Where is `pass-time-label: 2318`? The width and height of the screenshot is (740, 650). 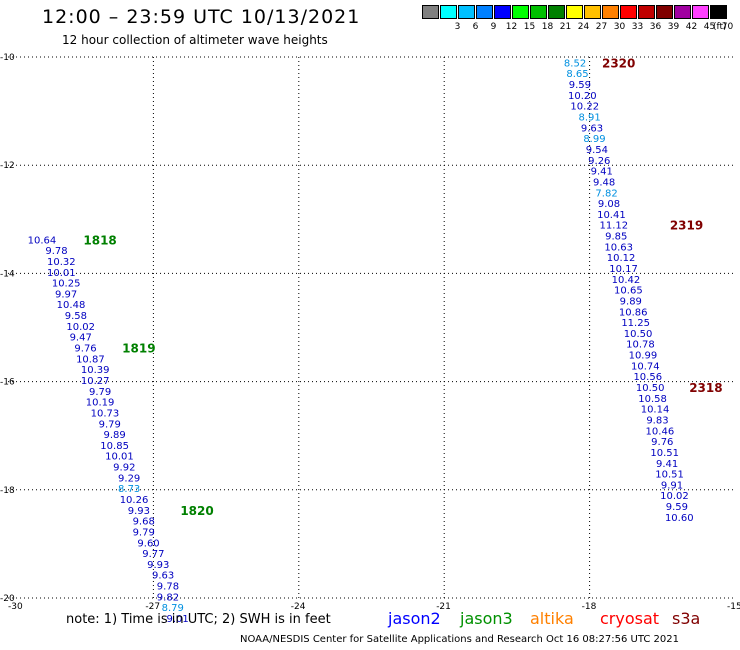 pass-time-label: 2318 is located at coordinates (705, 388).